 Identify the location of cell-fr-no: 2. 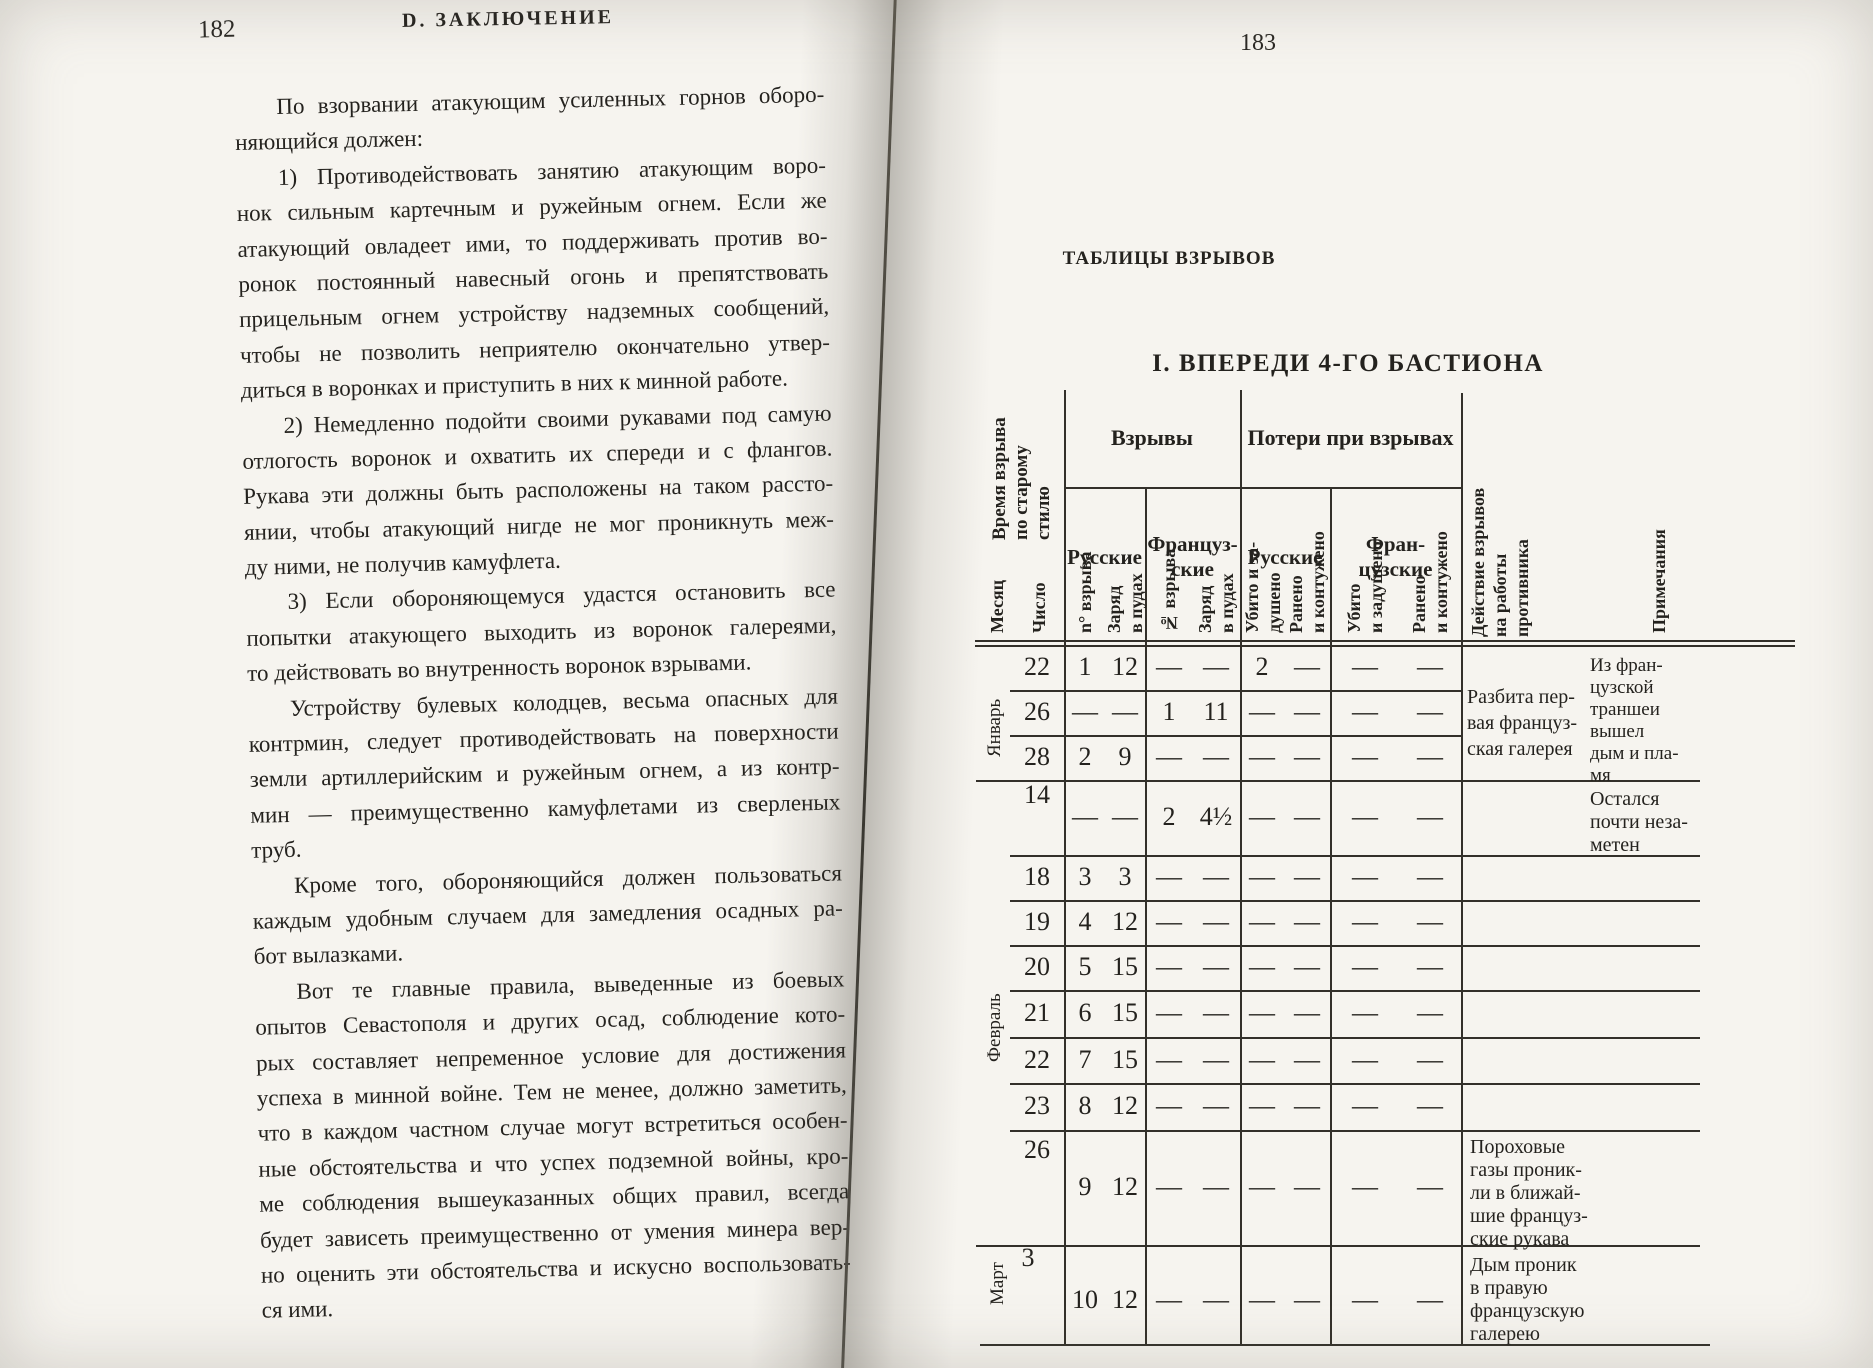
(1169, 816).